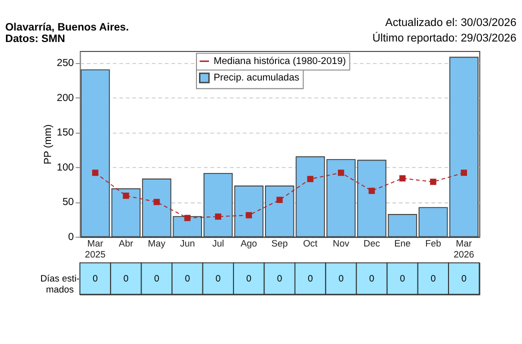 The height and width of the screenshot is (344, 522). What do you see at coordinates (257, 78) in the screenshot?
I see `legend-label: Precip. acumuladas` at bounding box center [257, 78].